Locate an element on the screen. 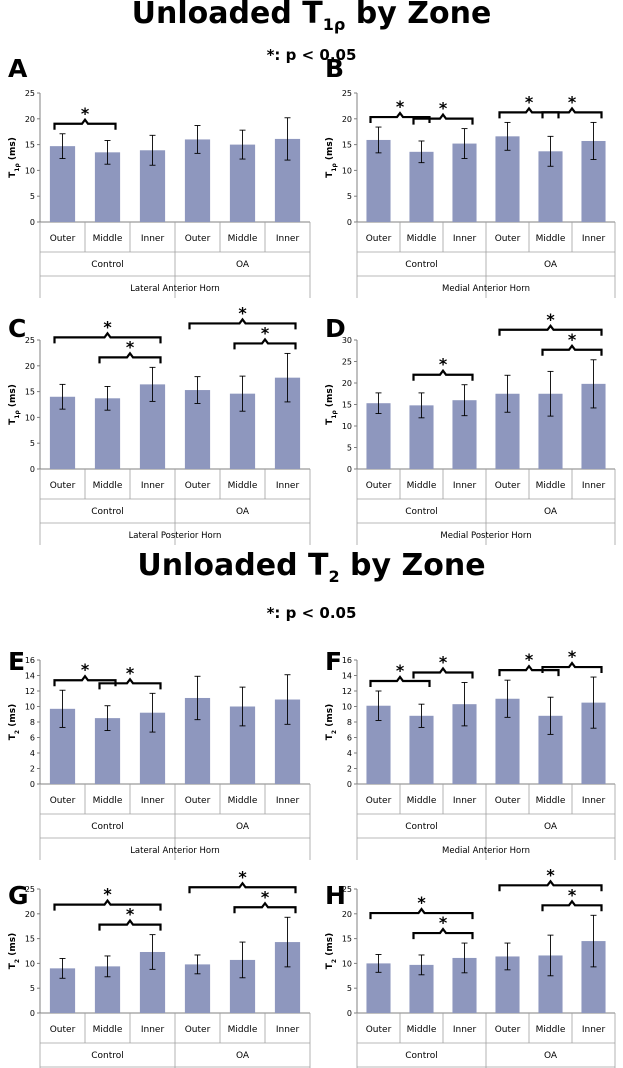 The height and width of the screenshot is (1068, 623). panel-letter-g: G is located at coordinates (18, 895).